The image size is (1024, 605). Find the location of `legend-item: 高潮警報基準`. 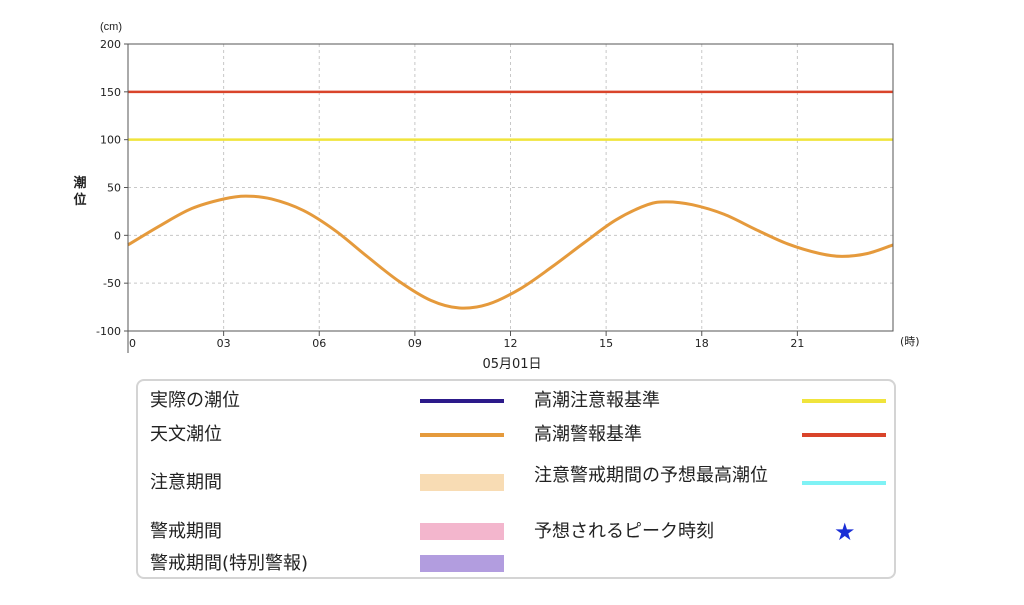

legend-item: 高潮警報基準 is located at coordinates (714, 435).